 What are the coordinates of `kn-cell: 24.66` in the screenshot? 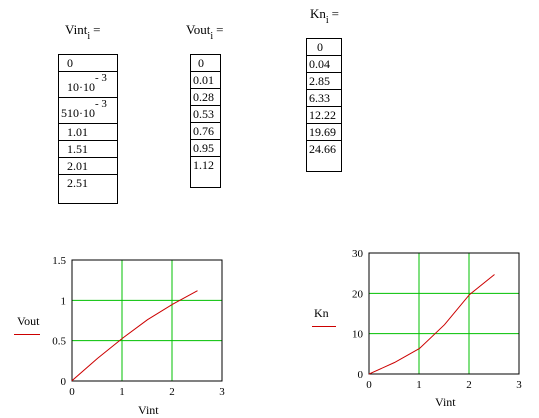 It's located at (322, 149).